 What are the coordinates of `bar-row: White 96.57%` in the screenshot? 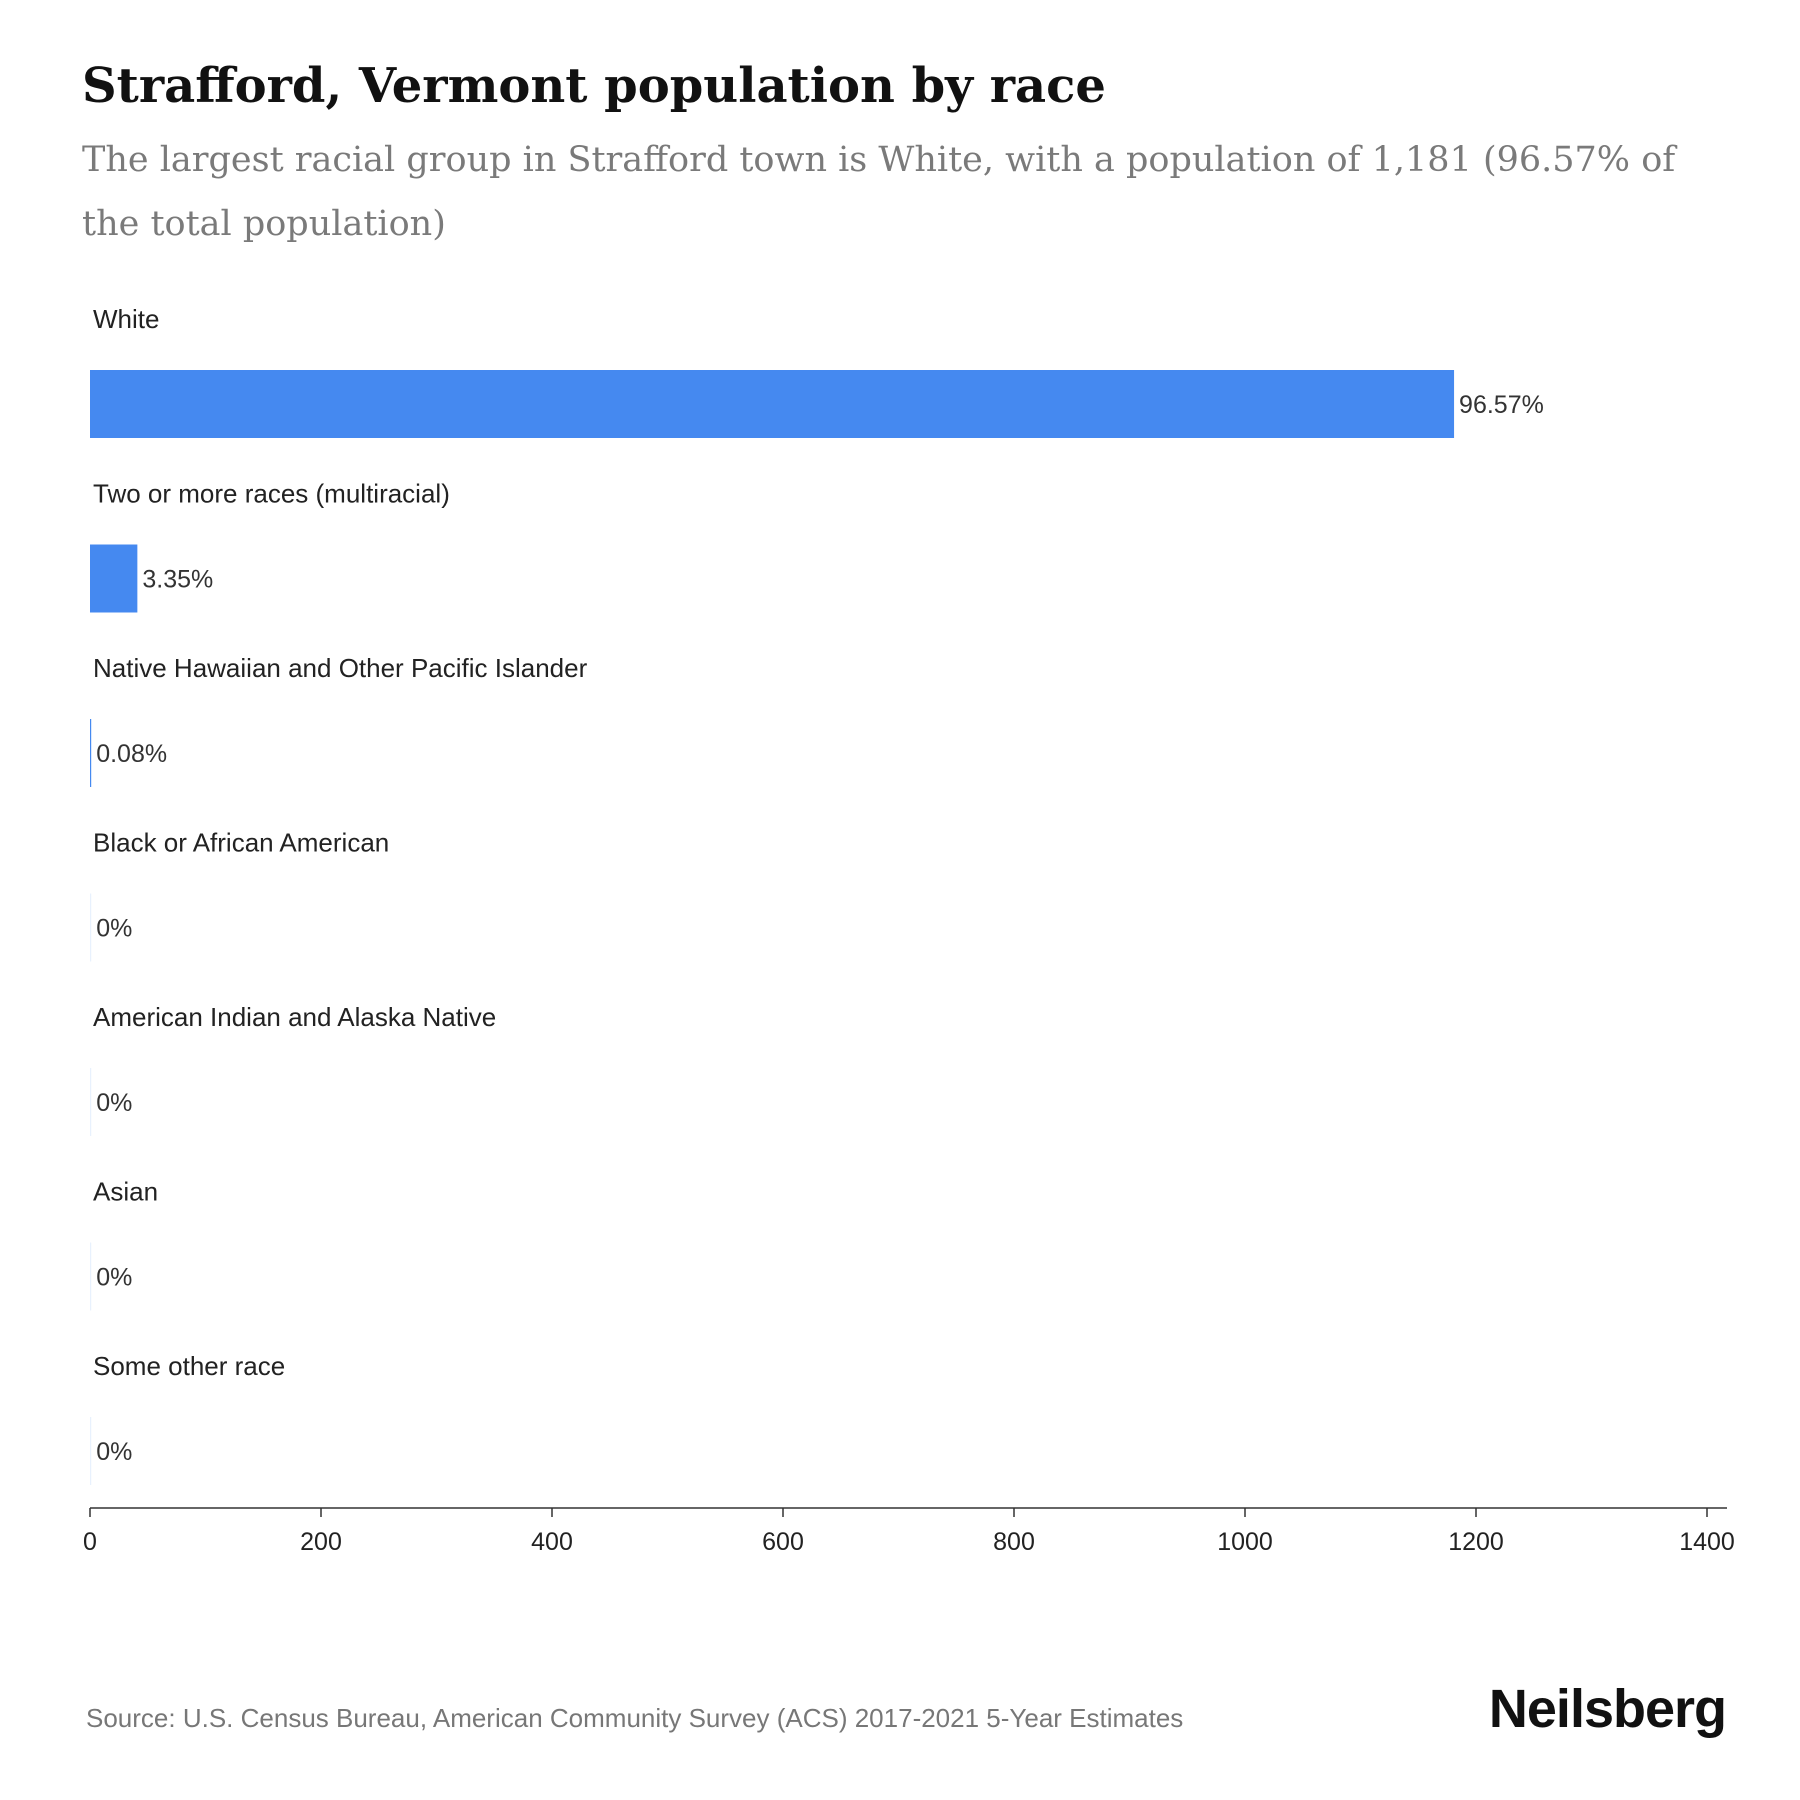 It's located at (817, 371).